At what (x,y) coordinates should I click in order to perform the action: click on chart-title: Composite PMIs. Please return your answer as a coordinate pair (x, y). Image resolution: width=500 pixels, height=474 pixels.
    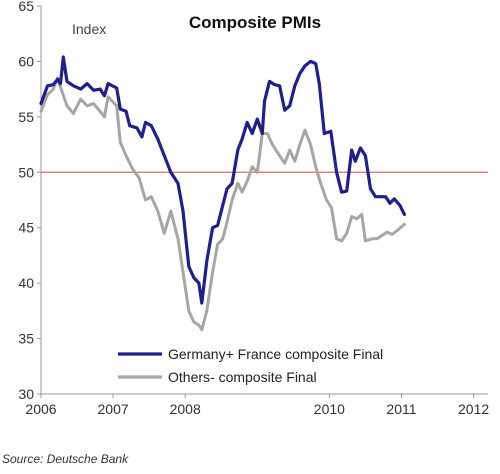
    Looking at the image, I should click on (255, 22).